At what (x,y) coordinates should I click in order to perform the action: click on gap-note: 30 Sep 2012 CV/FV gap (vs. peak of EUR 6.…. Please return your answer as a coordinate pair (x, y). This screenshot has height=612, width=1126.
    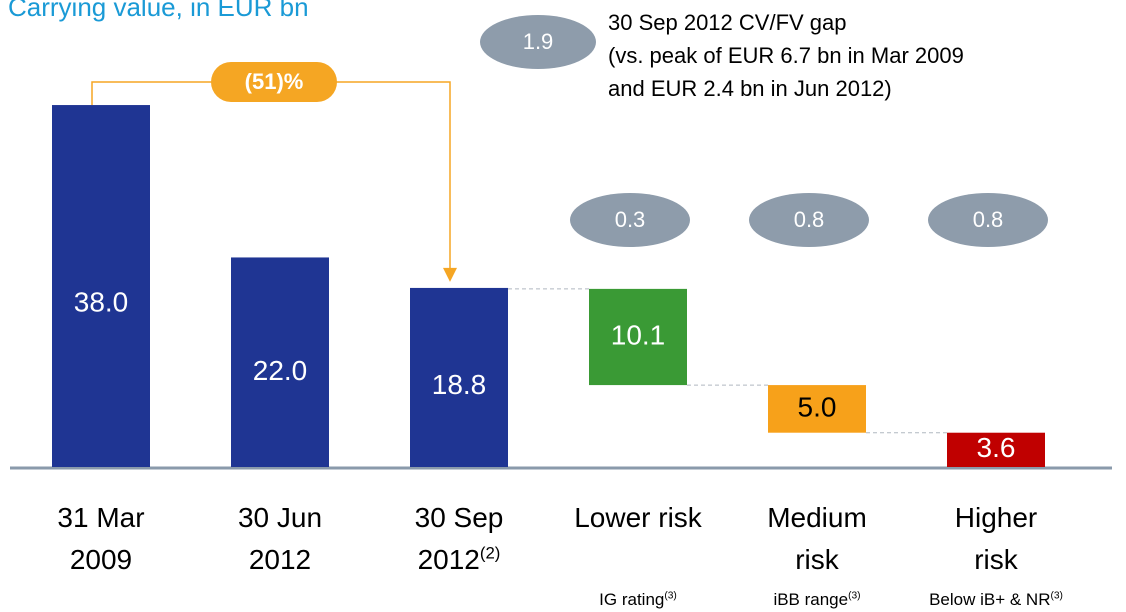
    Looking at the image, I should click on (786, 55).